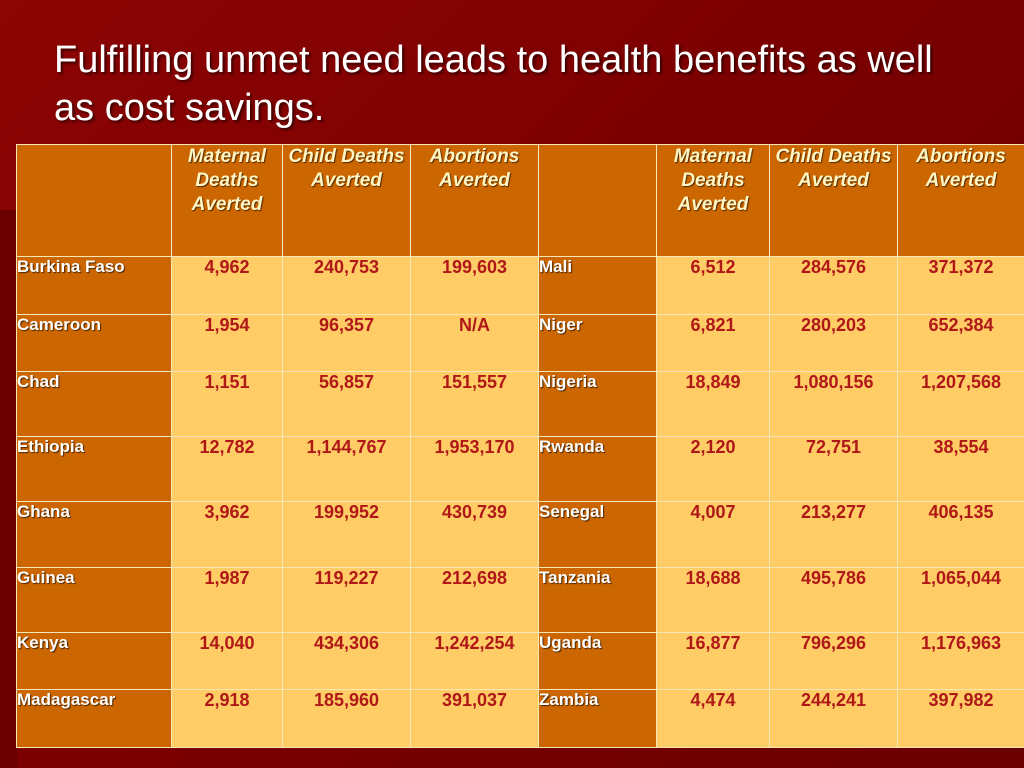  What do you see at coordinates (833, 600) in the screenshot?
I see `child-value-cell-right: 495,786` at bounding box center [833, 600].